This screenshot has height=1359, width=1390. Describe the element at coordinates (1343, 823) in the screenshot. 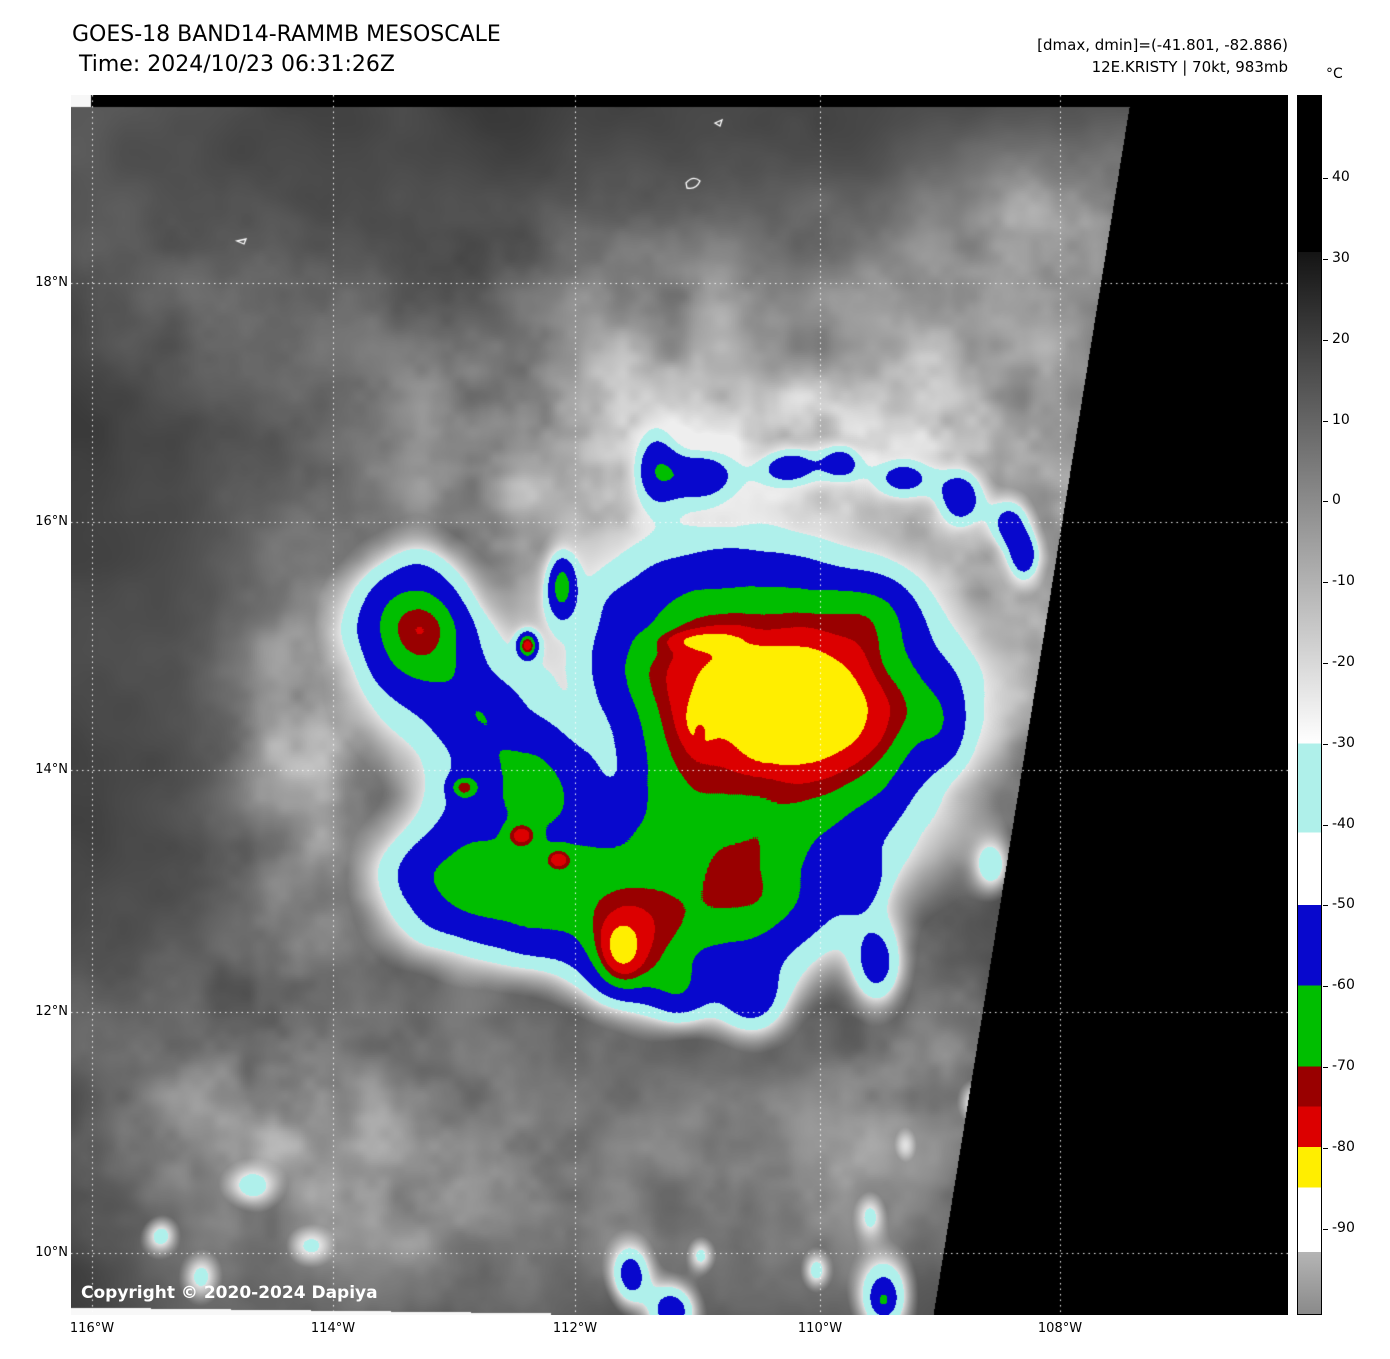

I see `colorbar-tick-label: -40` at that location.